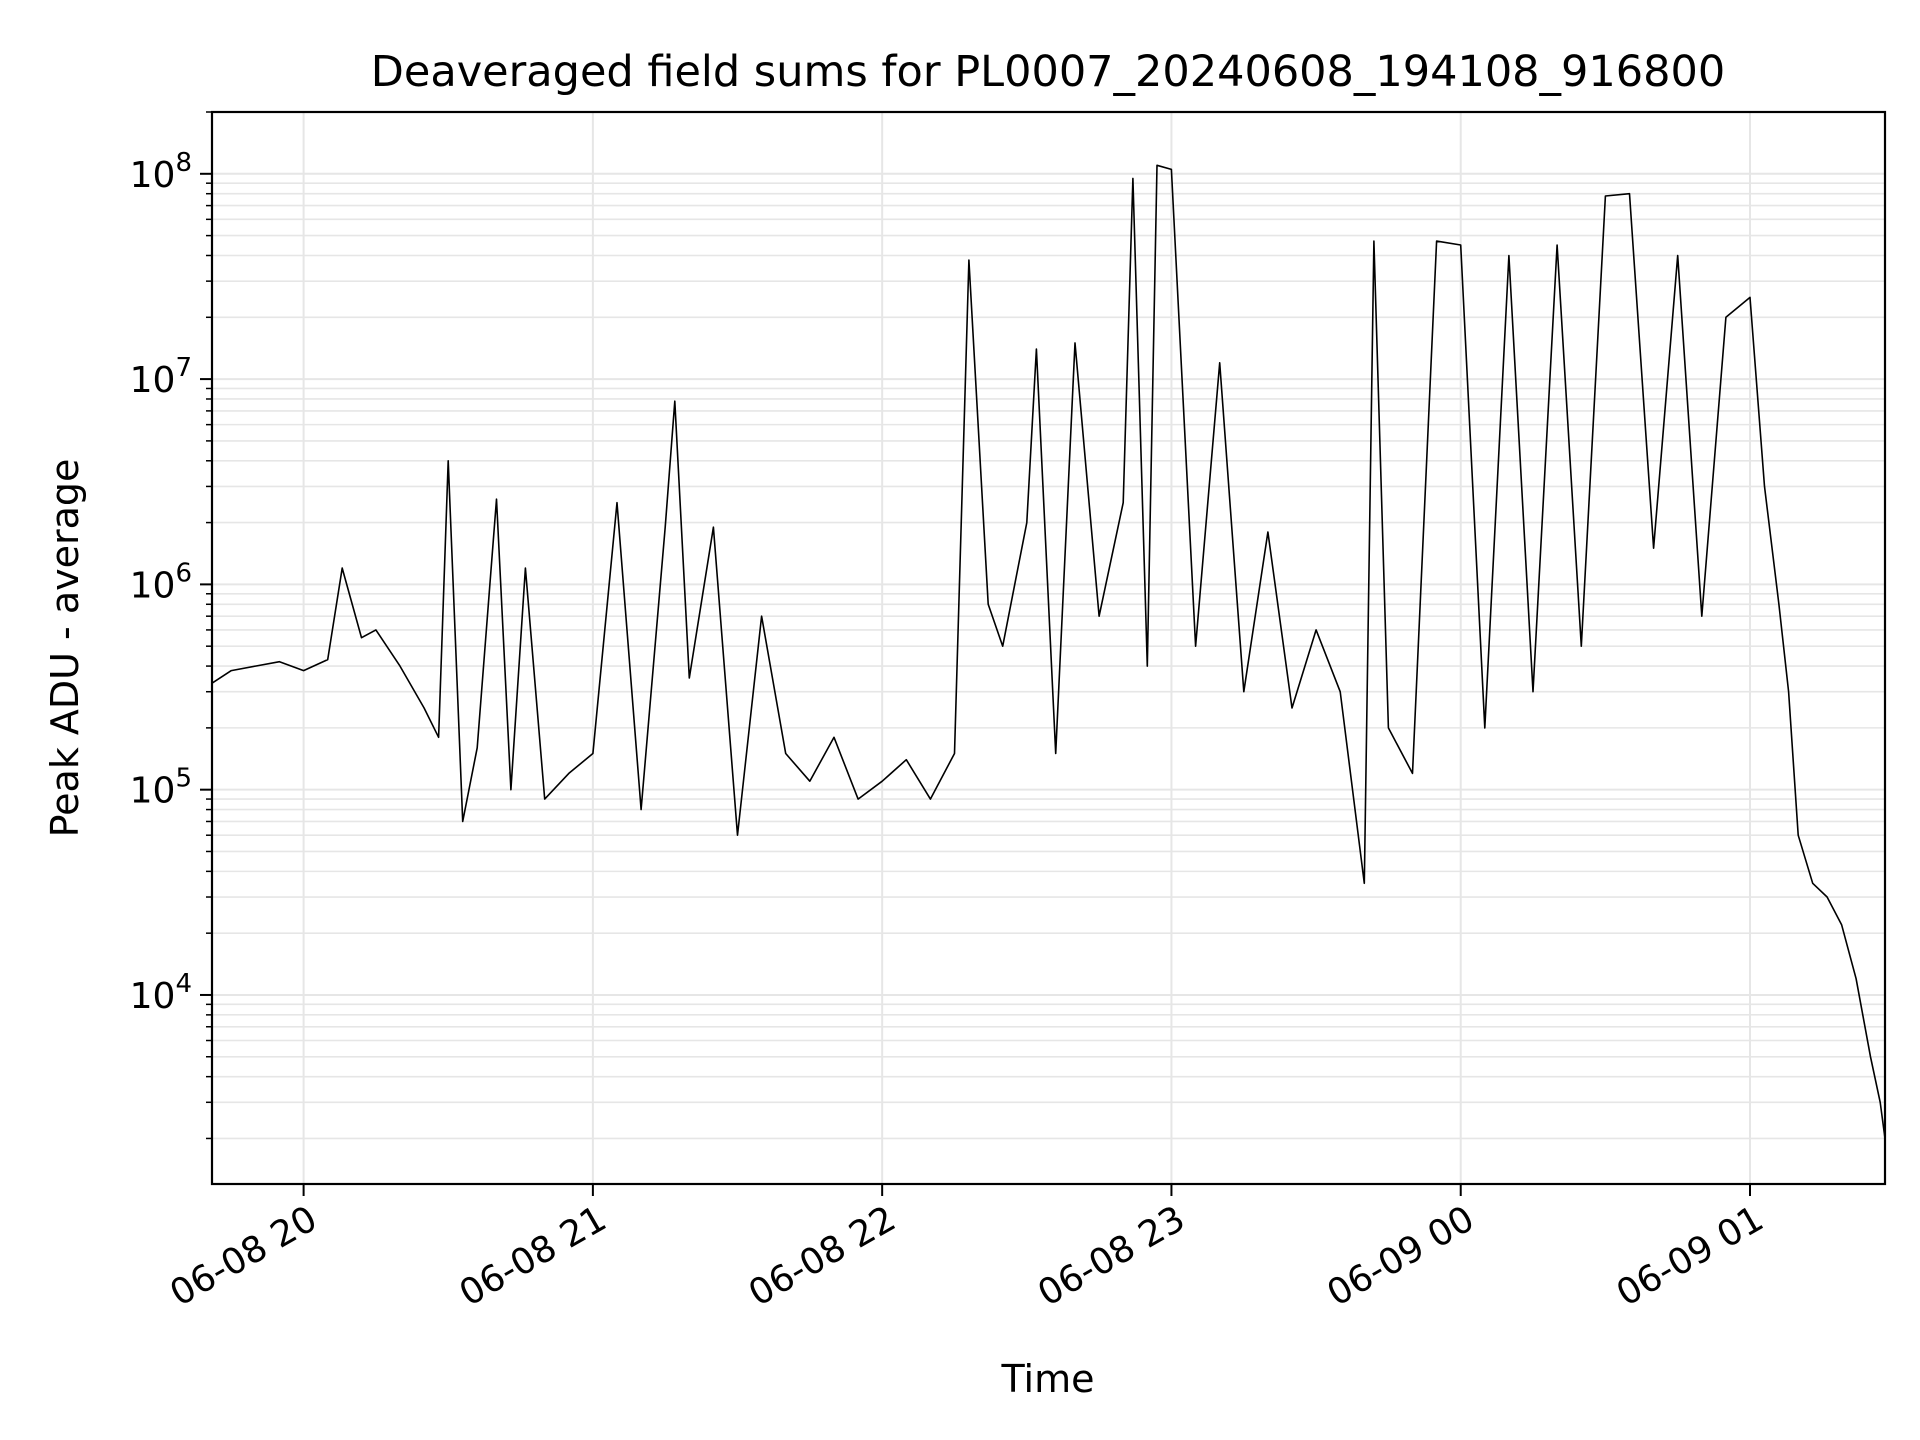 Image resolution: width=1920 pixels, height=1440 pixels. What do you see at coordinates (161, 172) in the screenshot?
I see `y-tick-label: 10⁸` at bounding box center [161, 172].